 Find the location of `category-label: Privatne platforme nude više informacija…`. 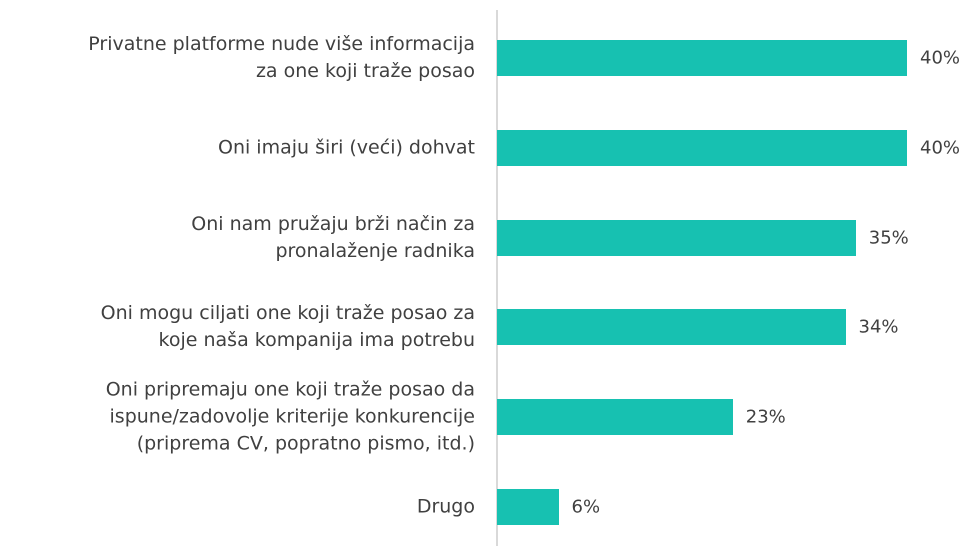

category-label: Privatne platforme nude više informacija… is located at coordinates (281, 57).